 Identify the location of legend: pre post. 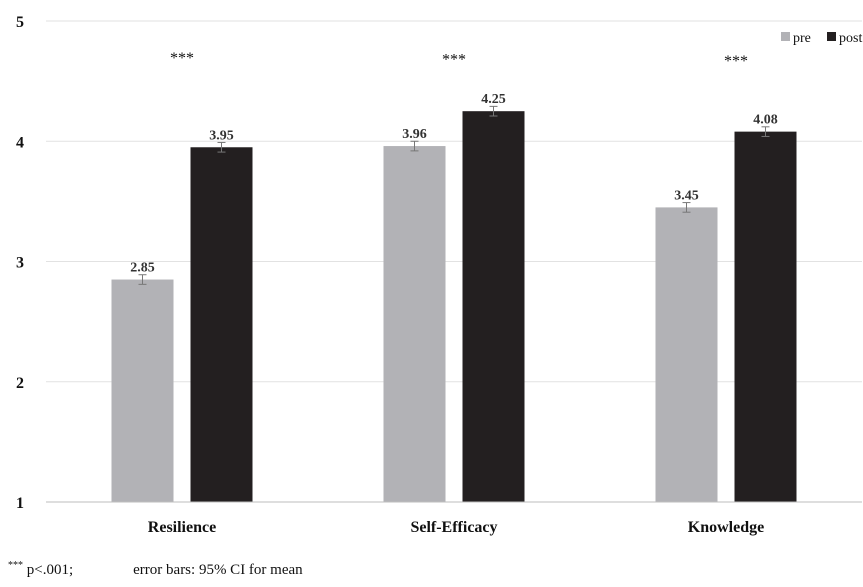
(821, 38).